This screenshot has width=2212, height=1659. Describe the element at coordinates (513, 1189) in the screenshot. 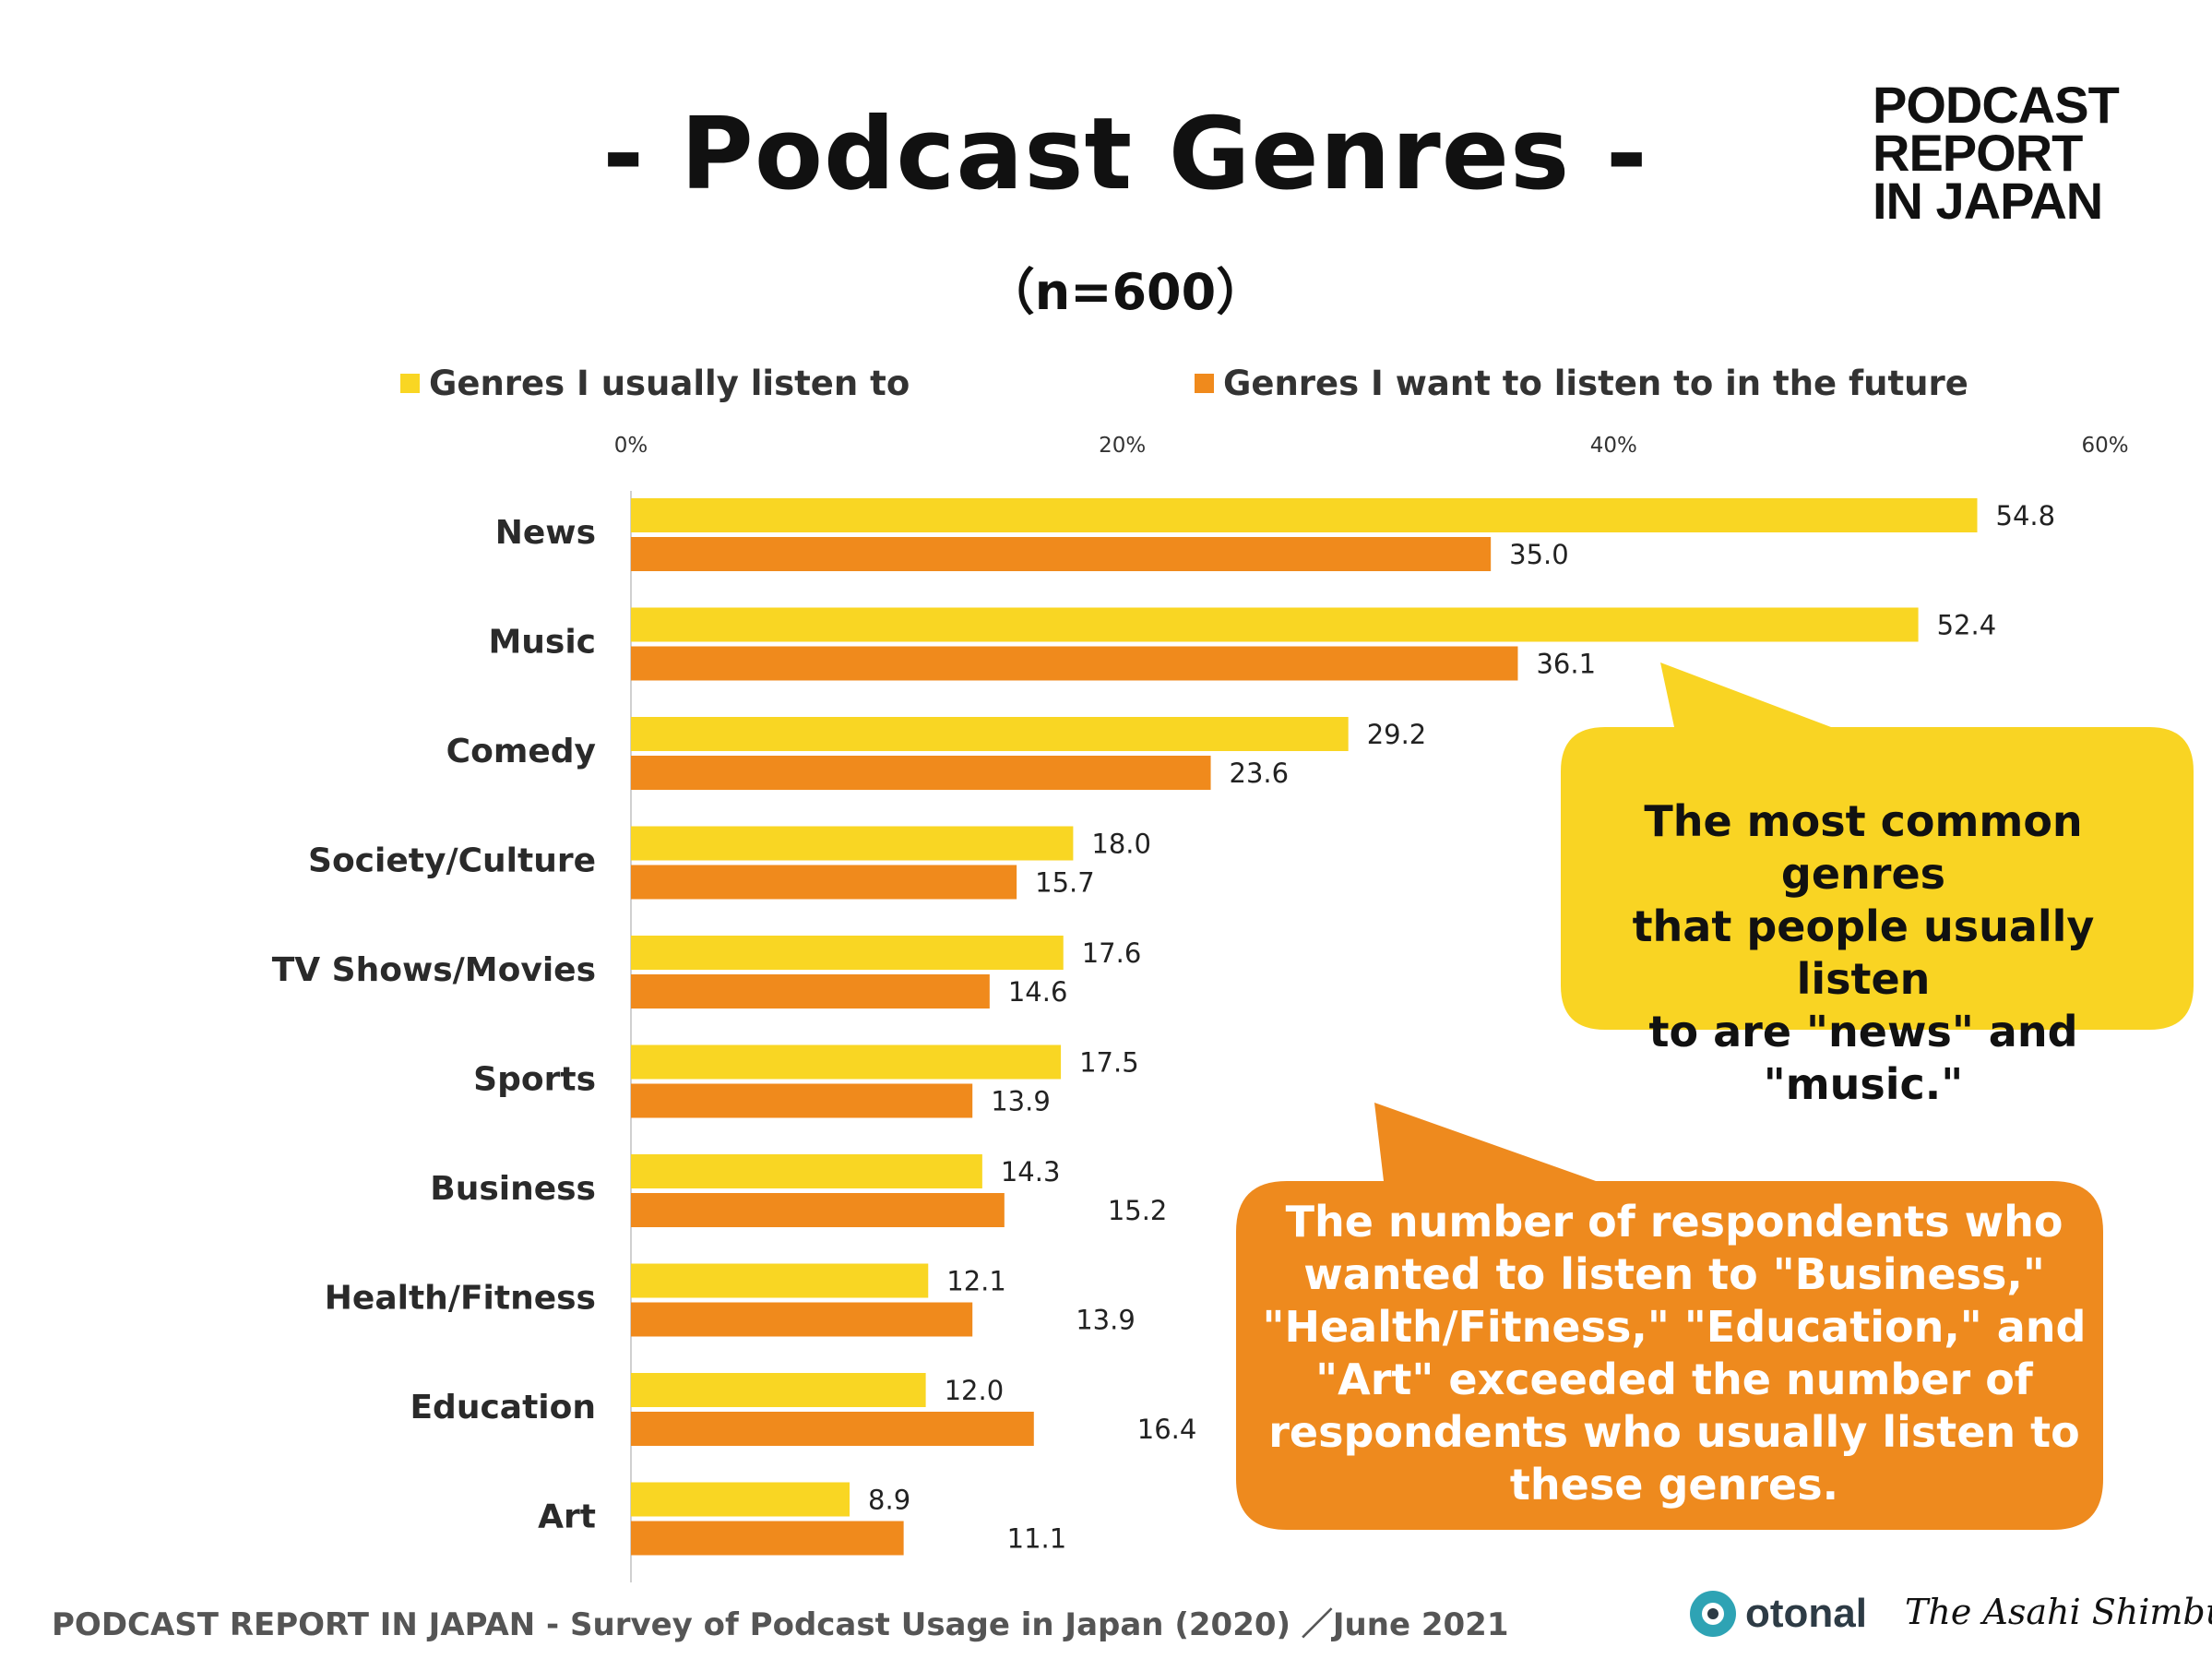

I see `category-label: Business` at that location.